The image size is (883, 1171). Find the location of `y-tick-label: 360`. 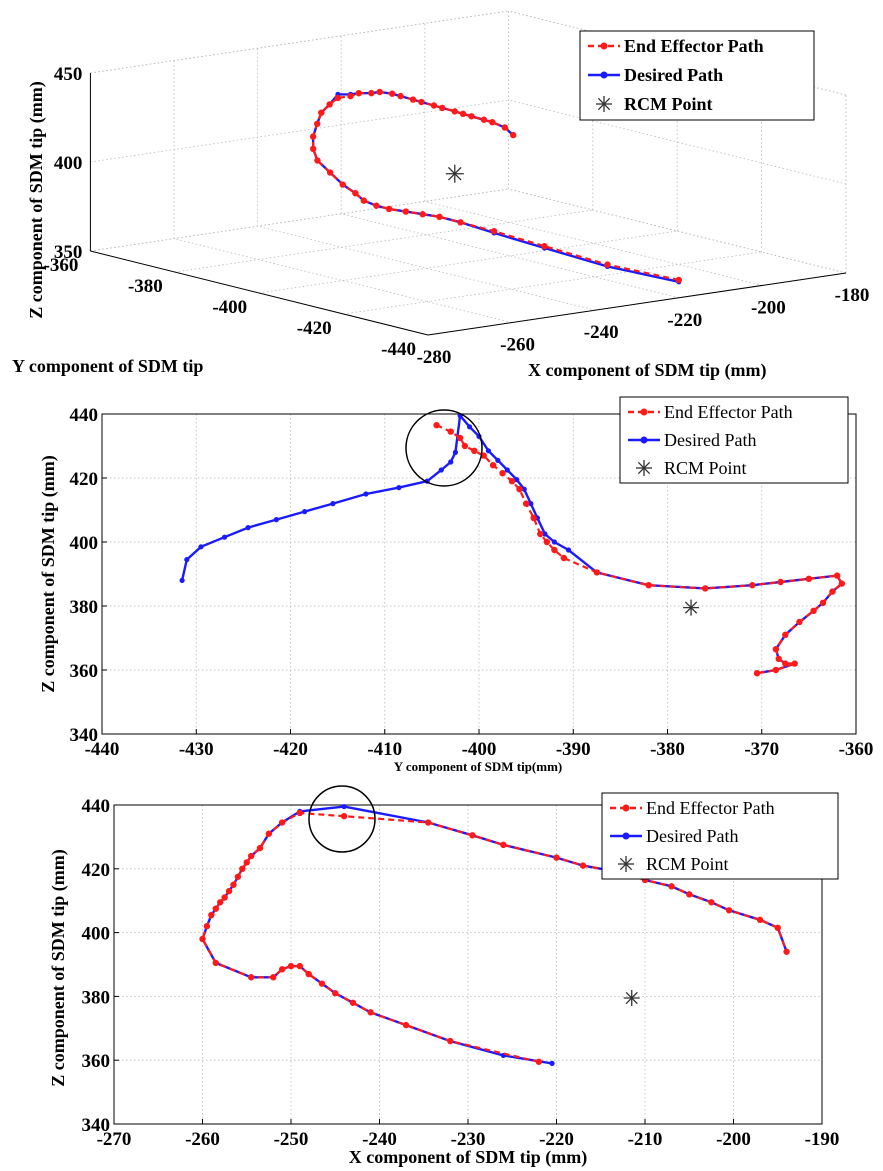

y-tick-label: 360 is located at coordinates (96, 1061).